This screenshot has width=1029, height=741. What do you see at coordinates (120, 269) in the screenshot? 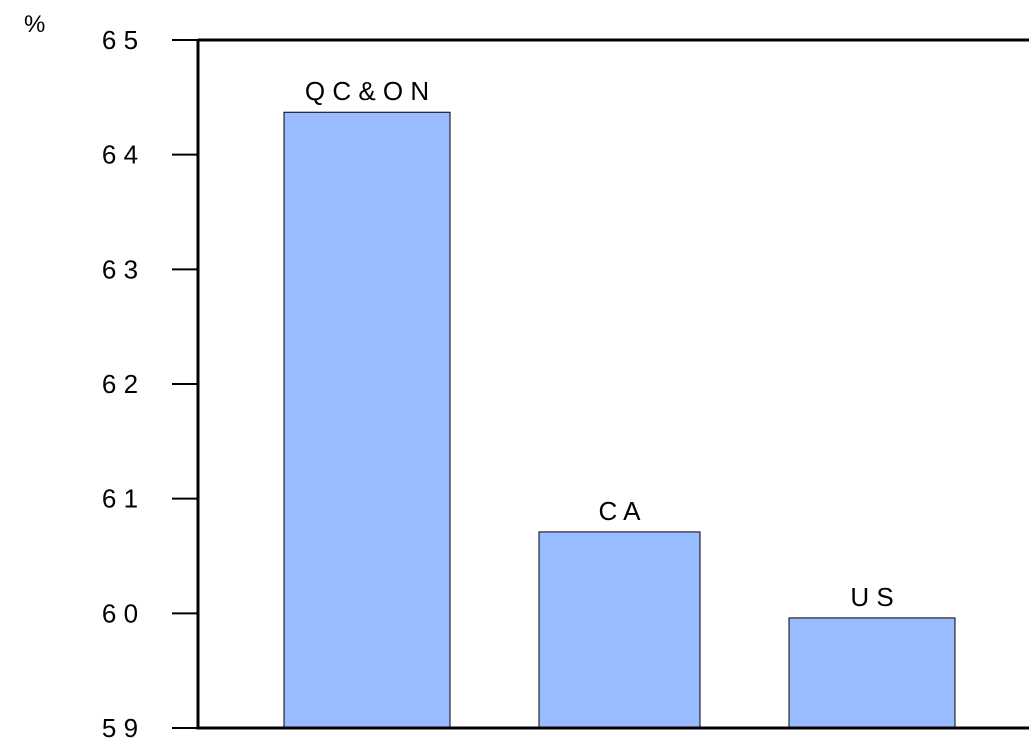
I see `y-tick-label: 6 3` at bounding box center [120, 269].